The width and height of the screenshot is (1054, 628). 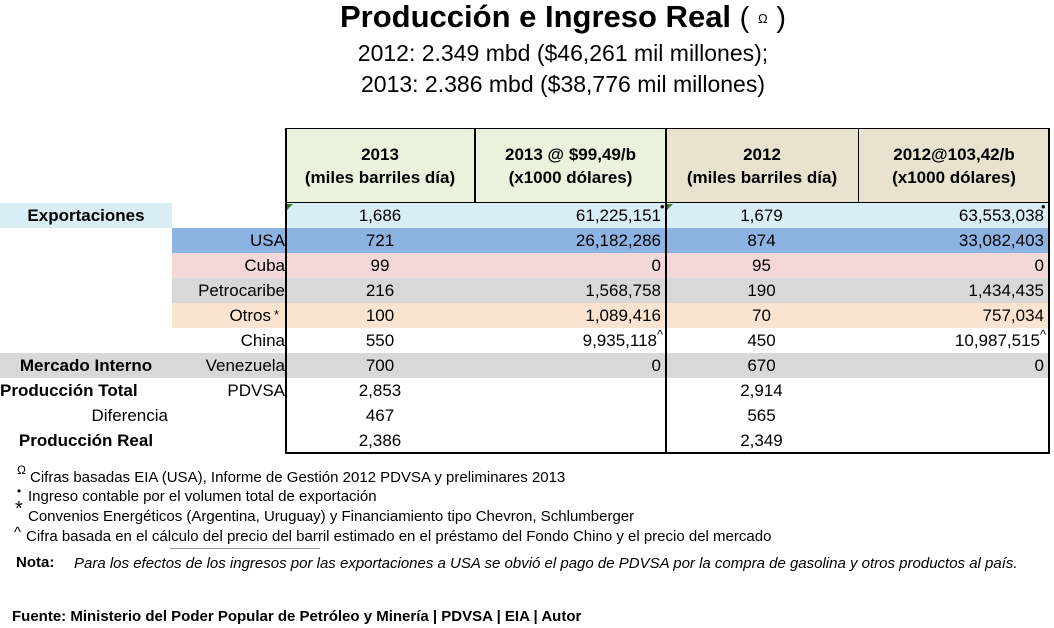 What do you see at coordinates (562, 84) in the screenshot?
I see `subtitle-2013: 2013: 2.386 mbd ($38,776 mil millones)` at bounding box center [562, 84].